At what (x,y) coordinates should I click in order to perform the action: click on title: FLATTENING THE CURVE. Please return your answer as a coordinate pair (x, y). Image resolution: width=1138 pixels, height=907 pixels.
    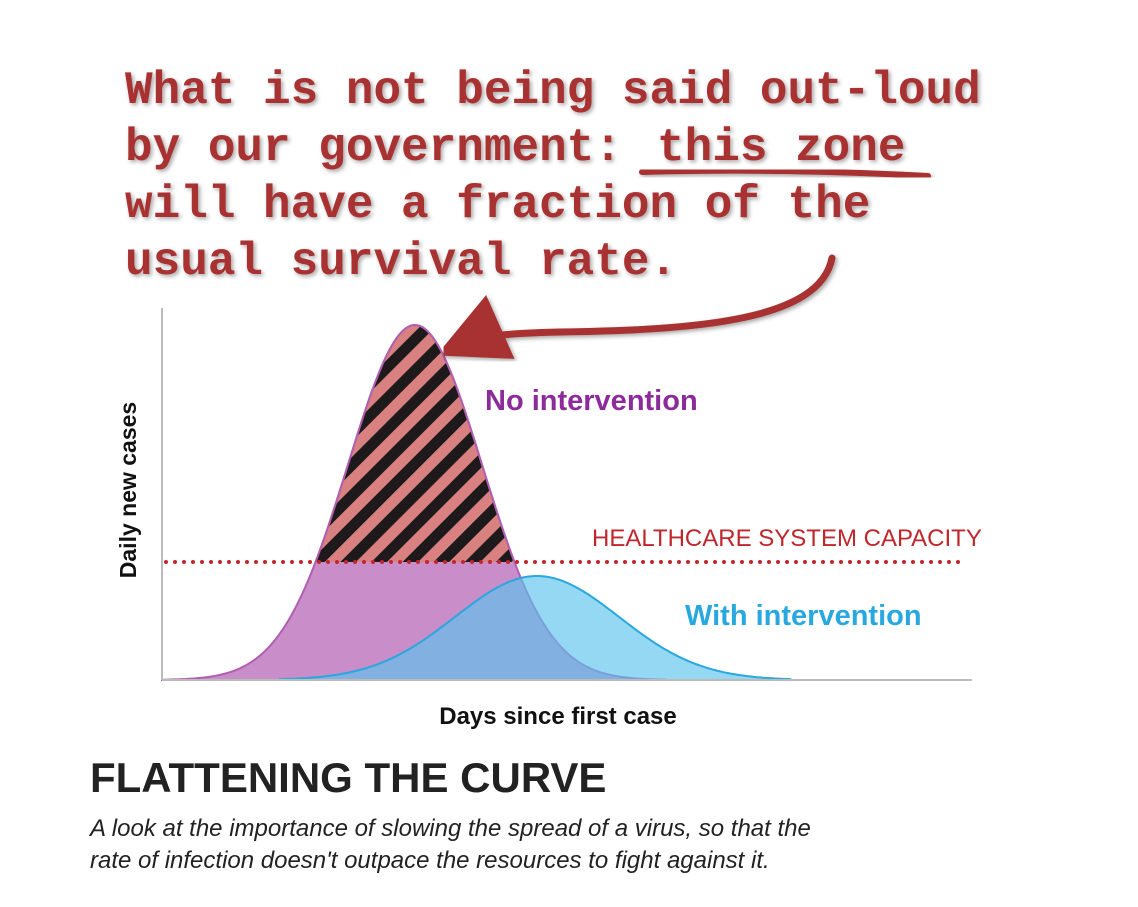
    Looking at the image, I should click on (348, 777).